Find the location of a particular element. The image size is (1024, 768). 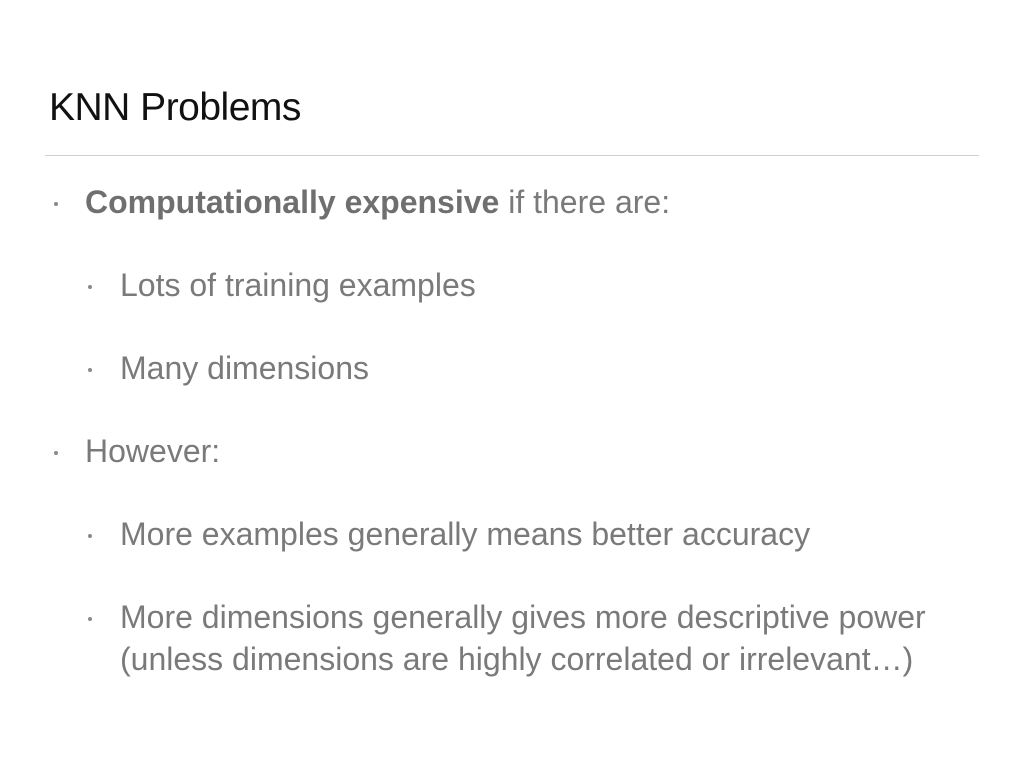

sub-bullet-item: Many dimensions is located at coordinates (244, 368).